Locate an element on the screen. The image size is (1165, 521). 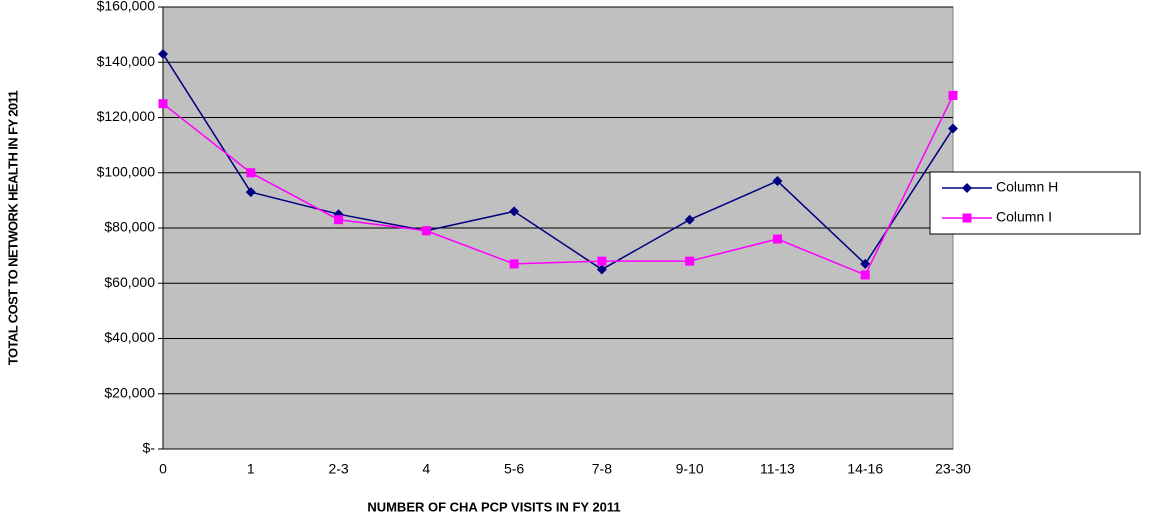
x-tick-label: 23-30 is located at coordinates (953, 469).